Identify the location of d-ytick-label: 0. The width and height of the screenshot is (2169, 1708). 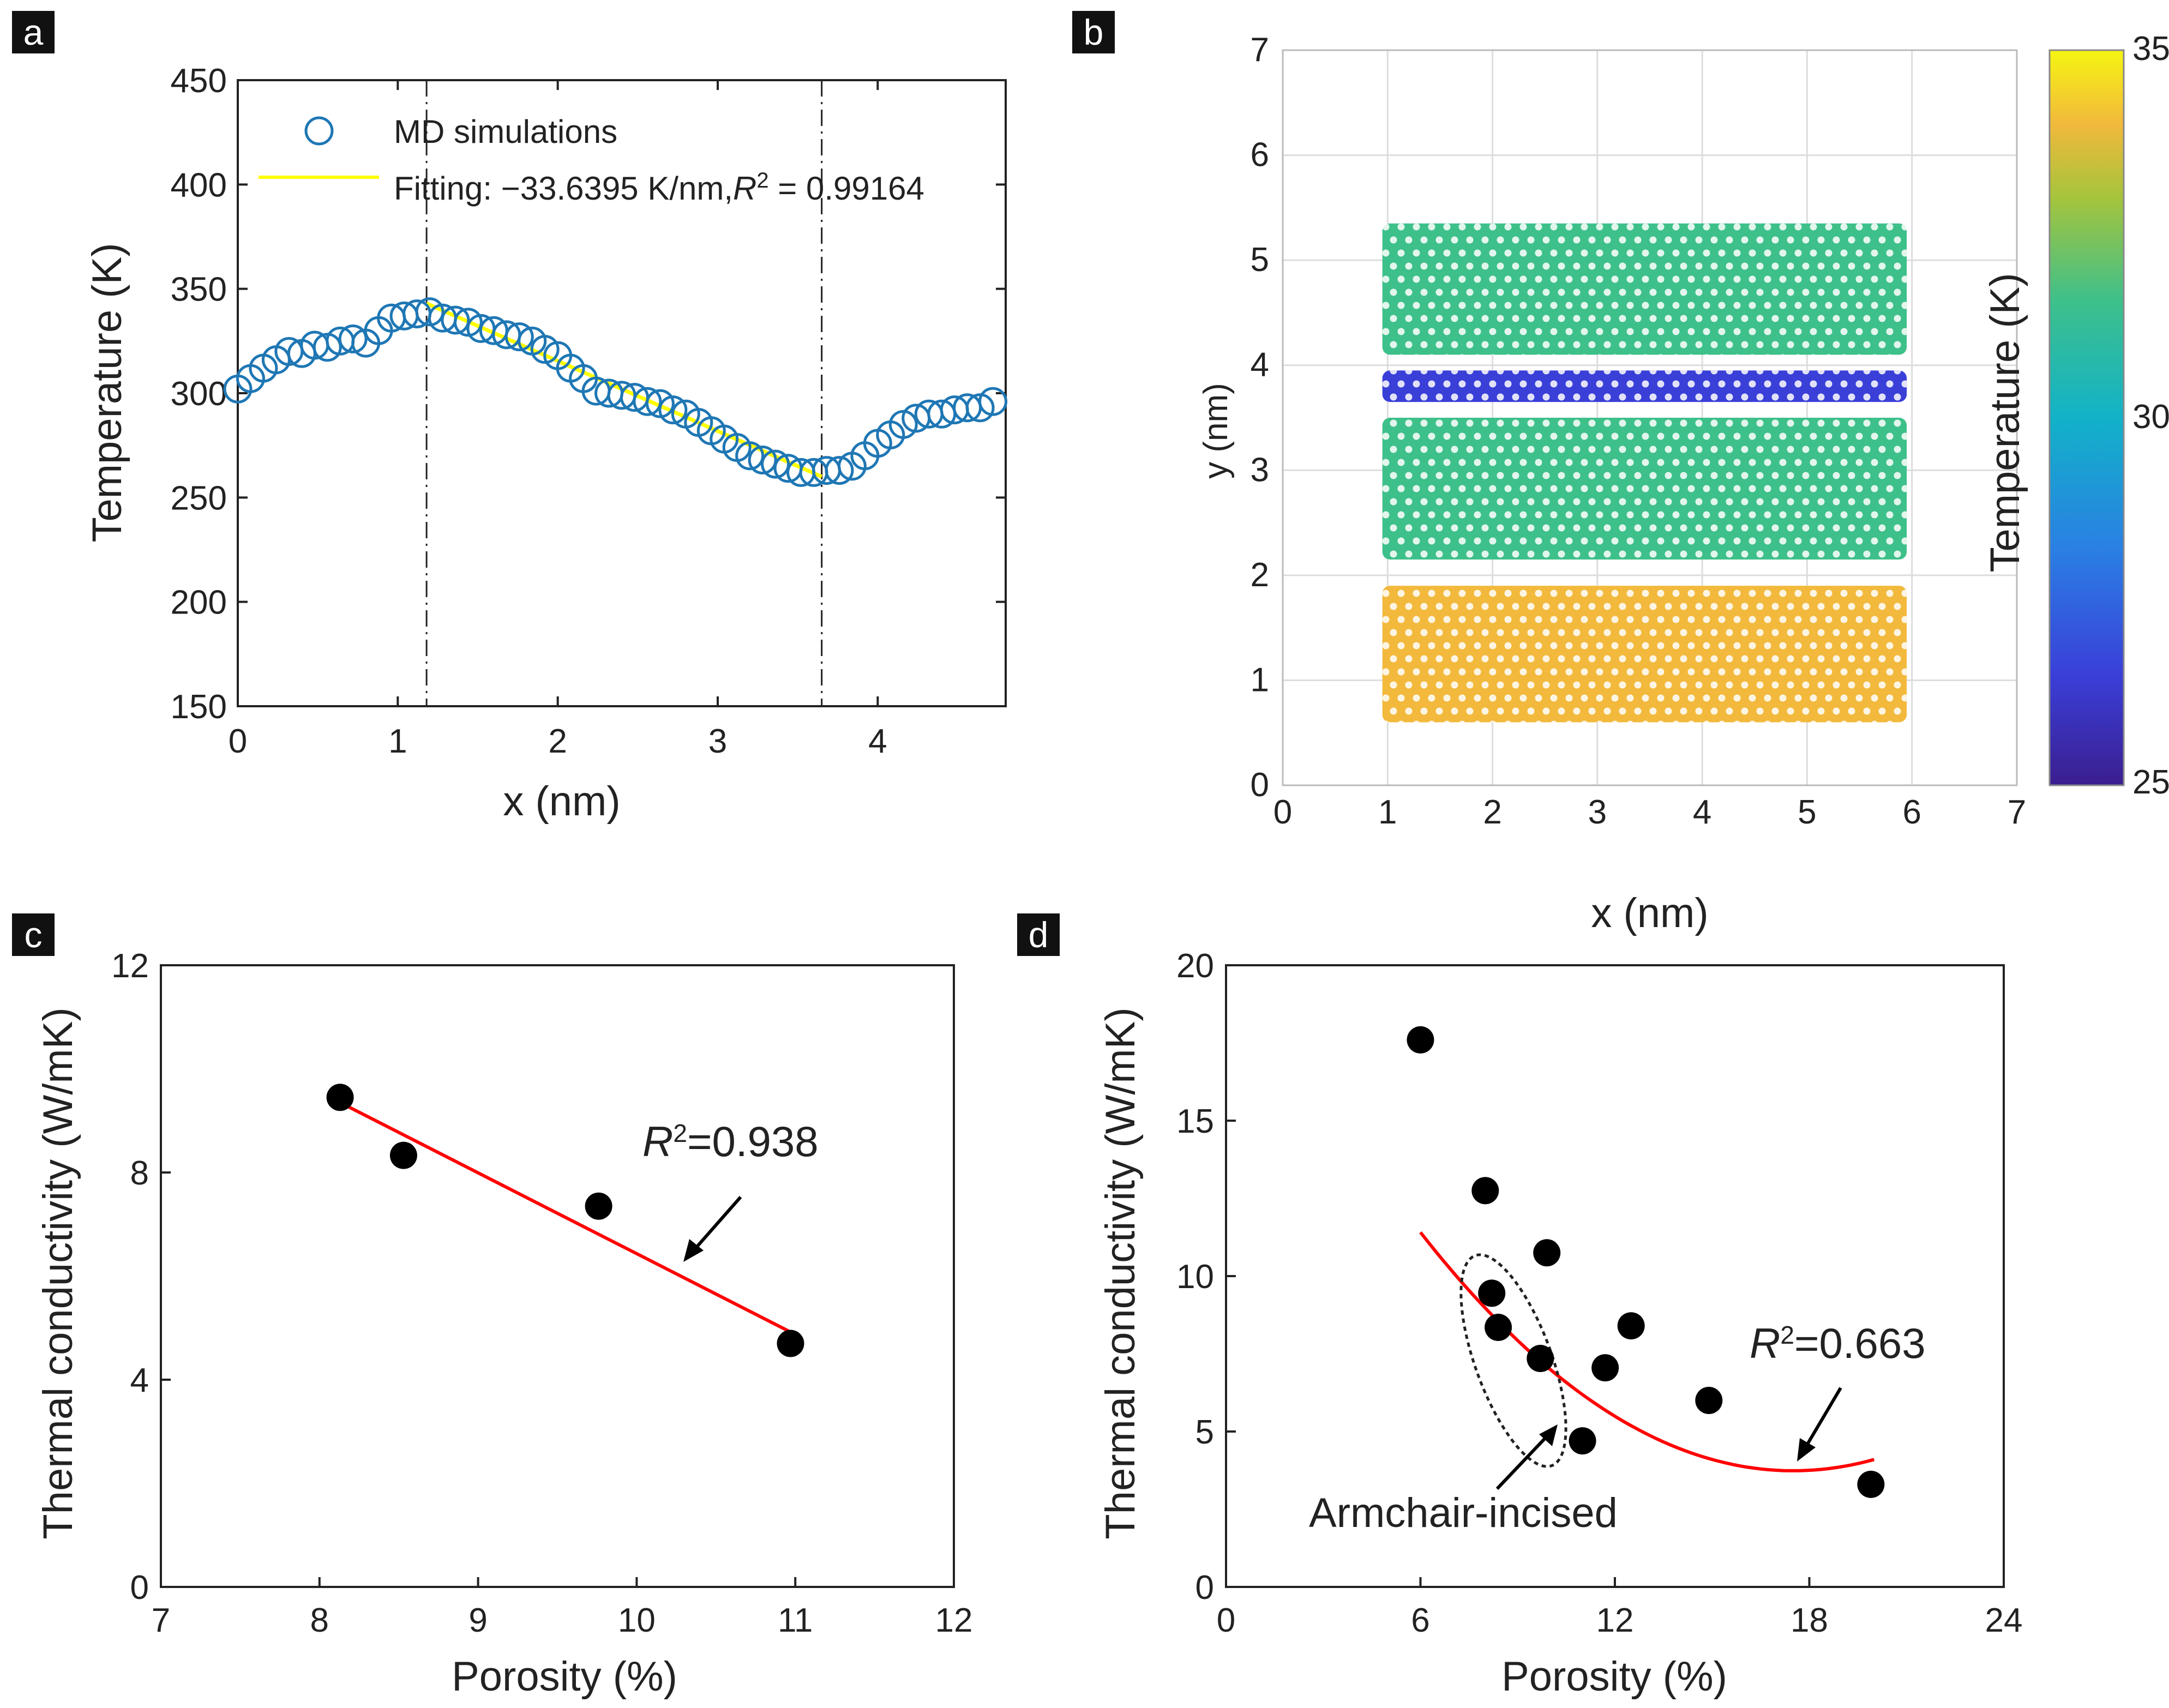
(1204, 1588).